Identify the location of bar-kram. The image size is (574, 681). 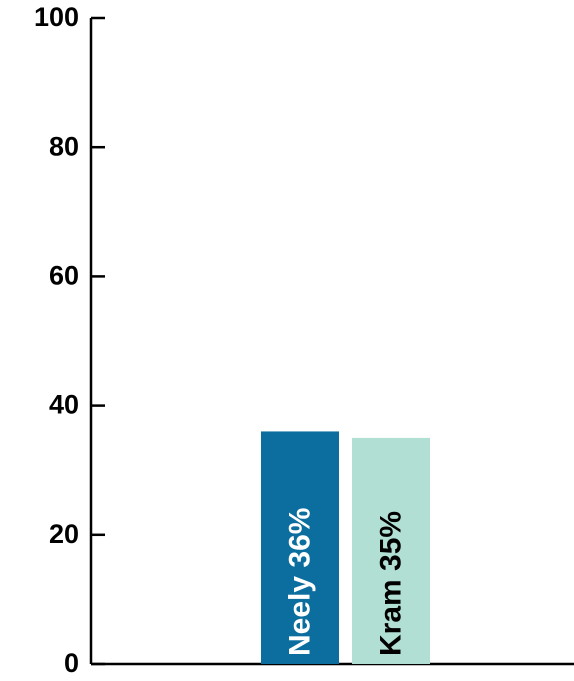
(391, 550).